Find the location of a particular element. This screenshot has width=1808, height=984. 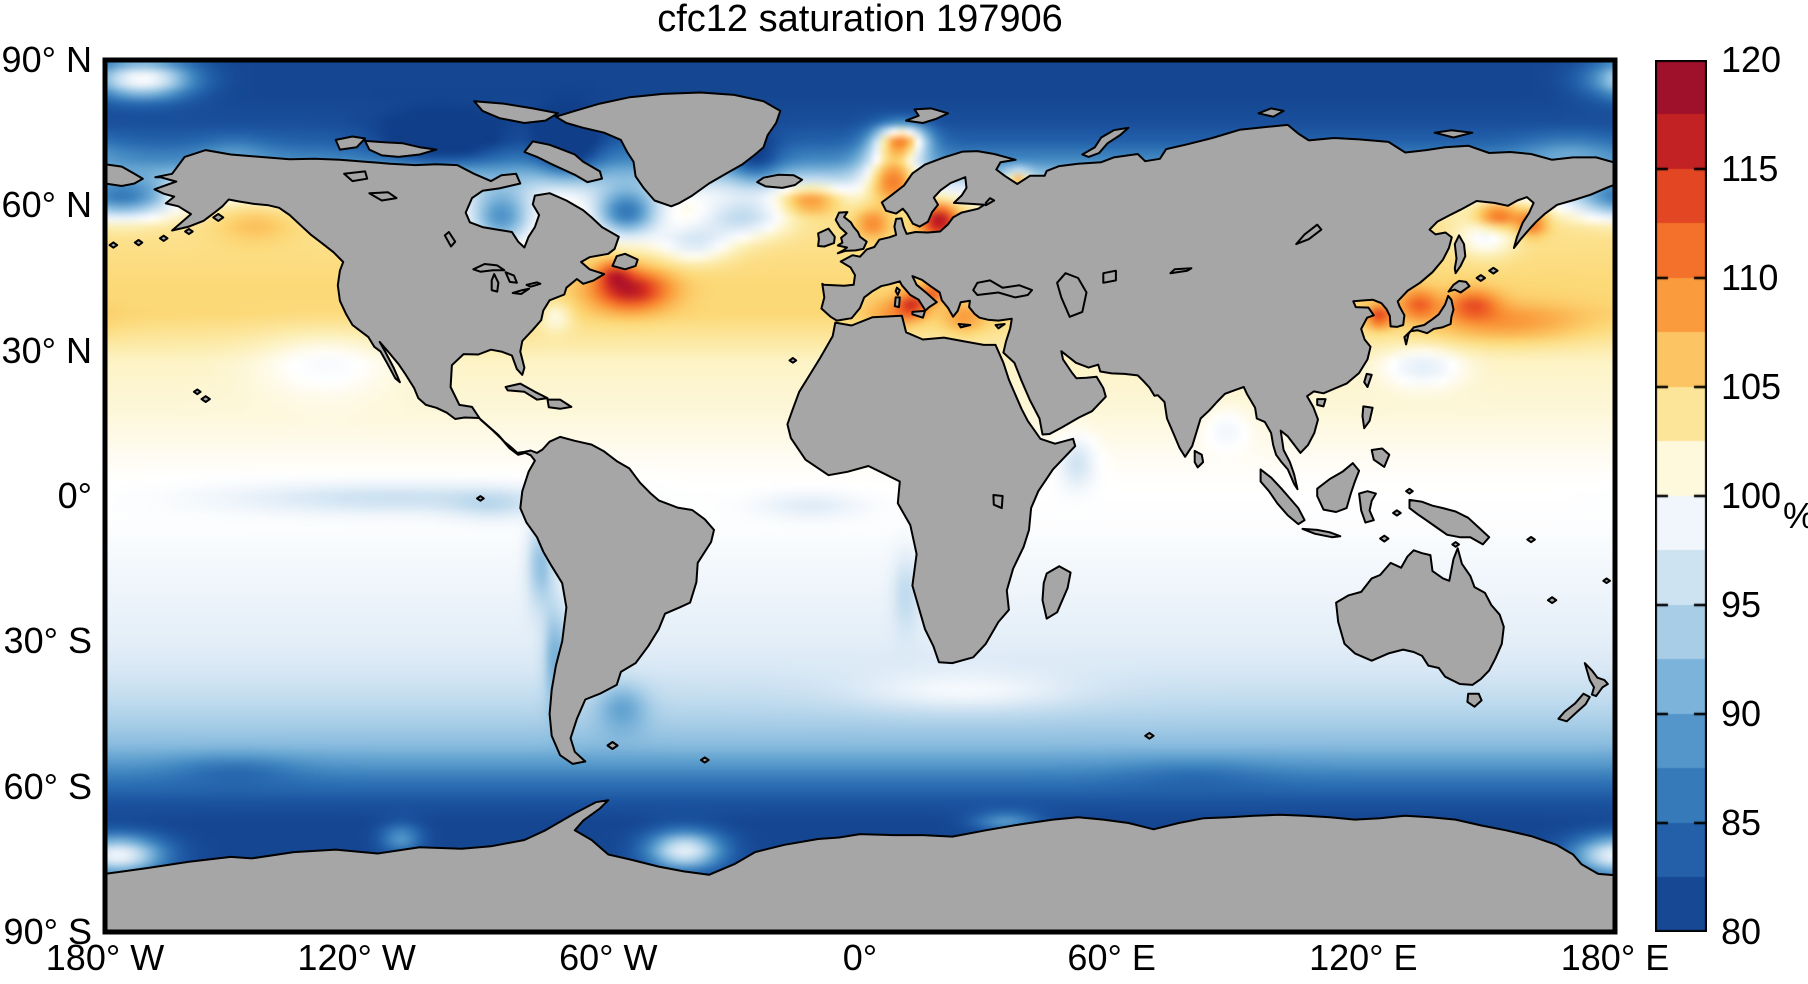

lat-tick-label: 60° S is located at coordinates (47, 786).